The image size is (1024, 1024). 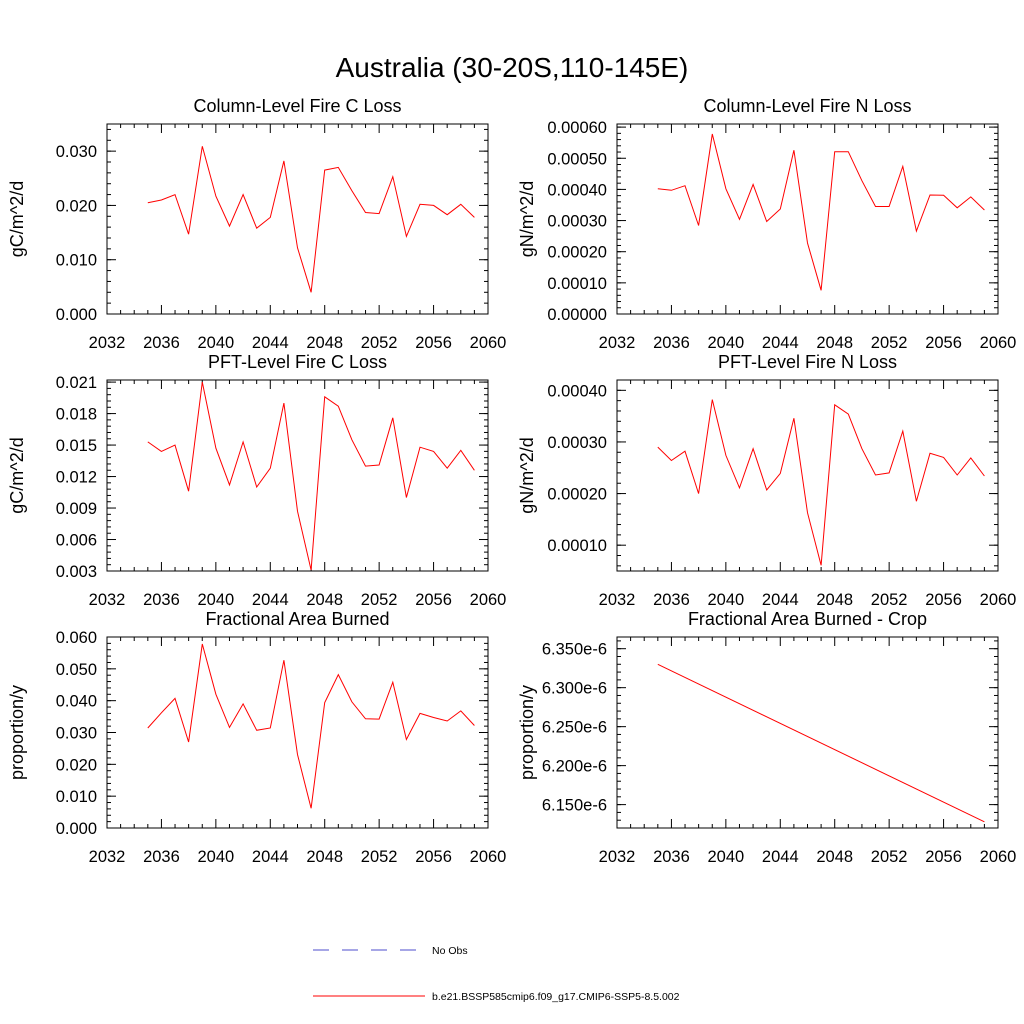 I want to click on y-tick-label: 0.021, so click(x=76, y=383).